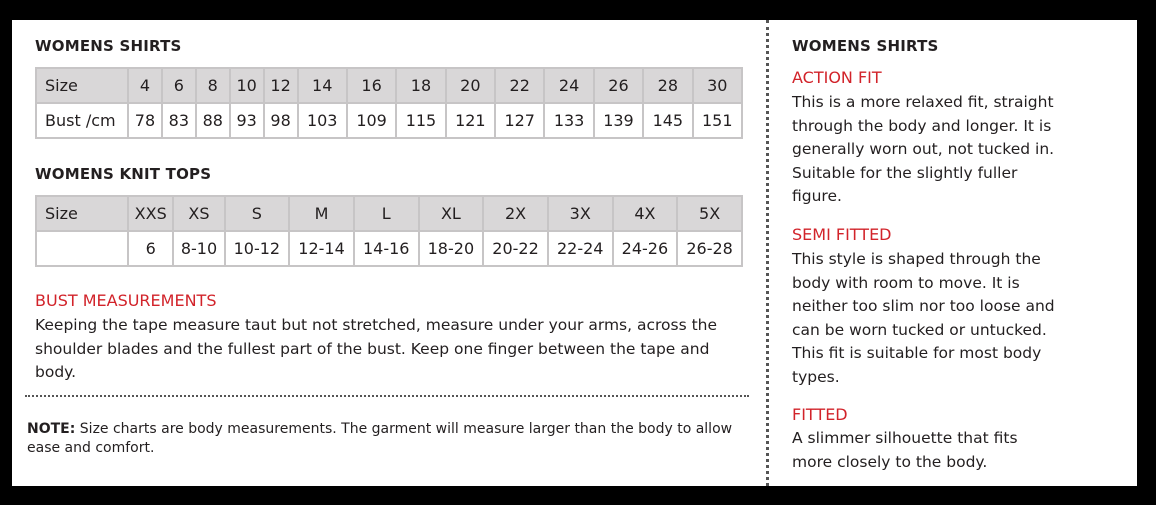  I want to click on table-cell: 28, so click(668, 85).